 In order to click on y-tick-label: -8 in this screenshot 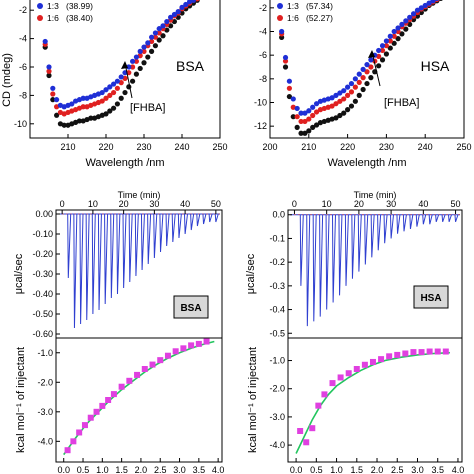, I will do `click(23, 95)`.